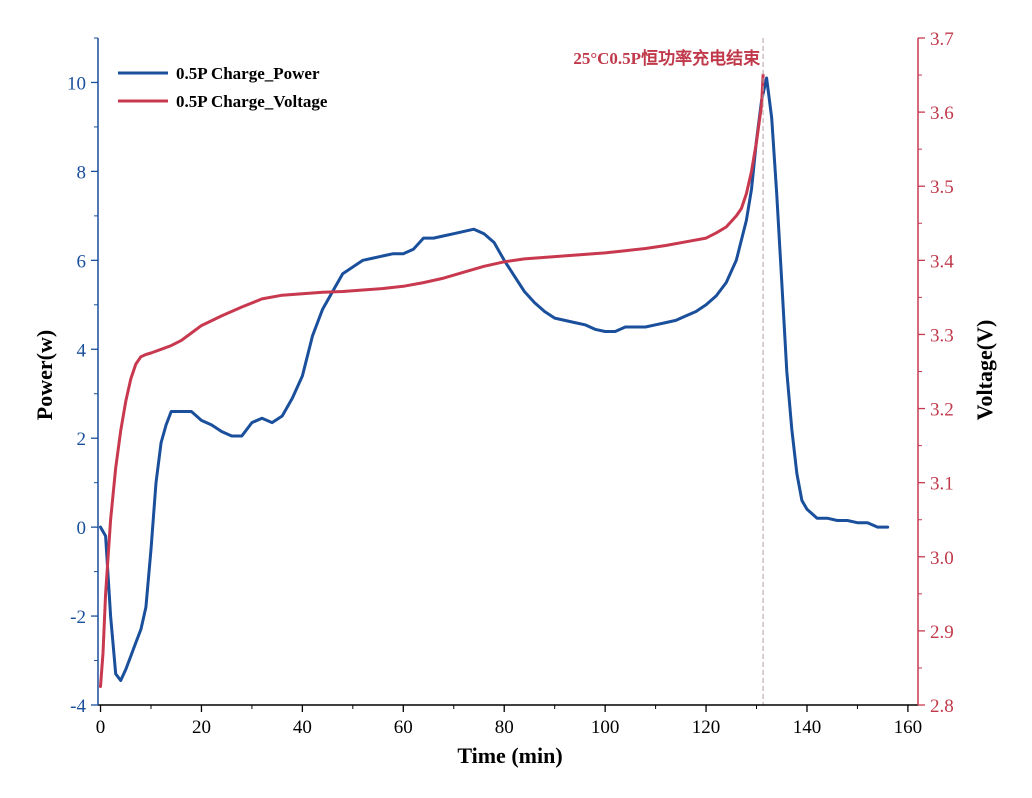 The height and width of the screenshot is (798, 1032). I want to click on y-left-tick-label: -2, so click(78, 617).